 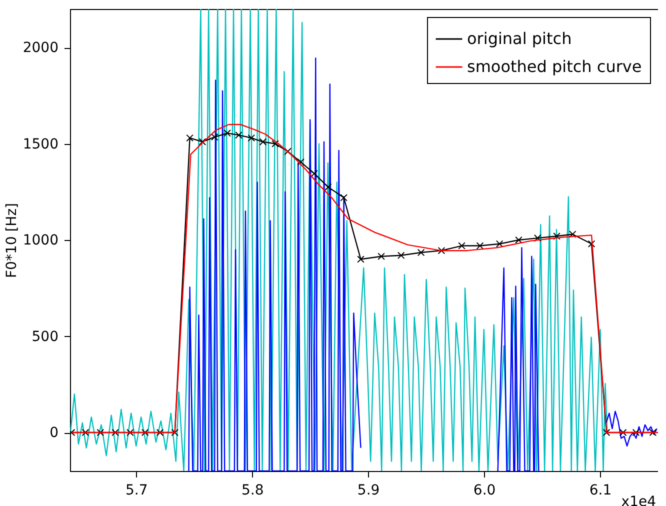 What do you see at coordinates (638, 500) in the screenshot?
I see `text: x1e4` at bounding box center [638, 500].